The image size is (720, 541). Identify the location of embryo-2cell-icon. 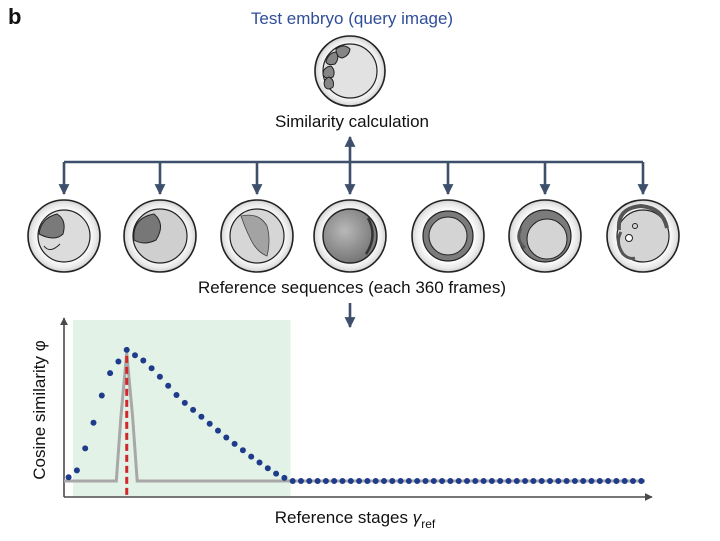
(64, 236).